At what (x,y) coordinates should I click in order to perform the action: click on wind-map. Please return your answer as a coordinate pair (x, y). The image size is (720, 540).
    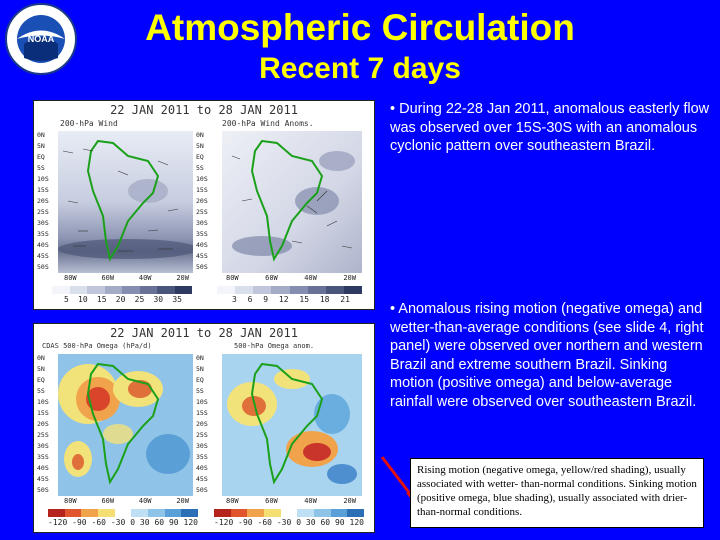
    Looking at the image, I should click on (125, 202).